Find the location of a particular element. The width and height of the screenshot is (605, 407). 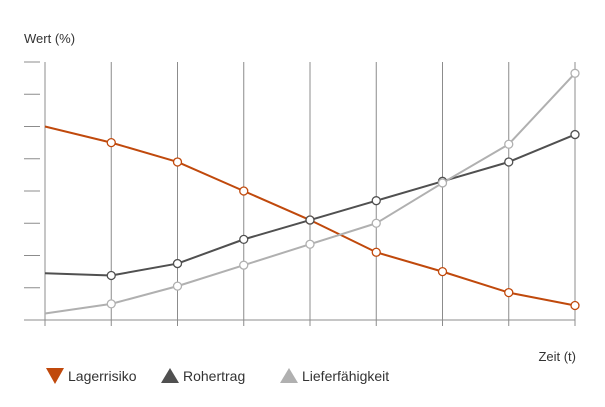

legend-item-0: Lagerrisiko is located at coordinates (91, 376).